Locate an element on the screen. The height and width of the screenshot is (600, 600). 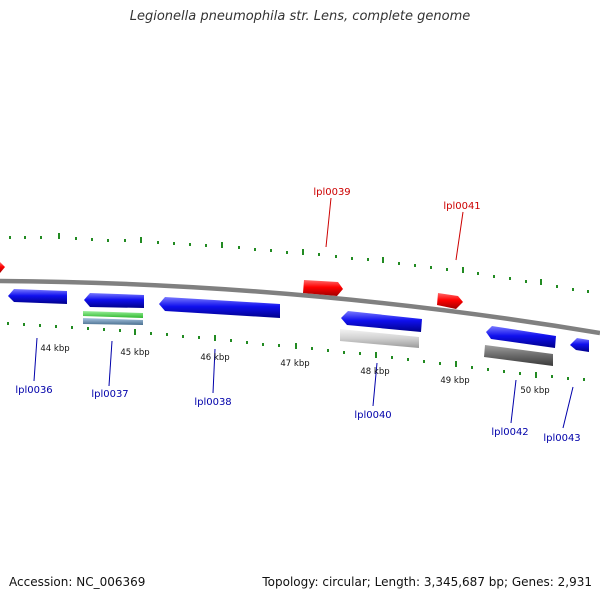
gene-label-lpl0040: lpl0040 is located at coordinates (372, 415).